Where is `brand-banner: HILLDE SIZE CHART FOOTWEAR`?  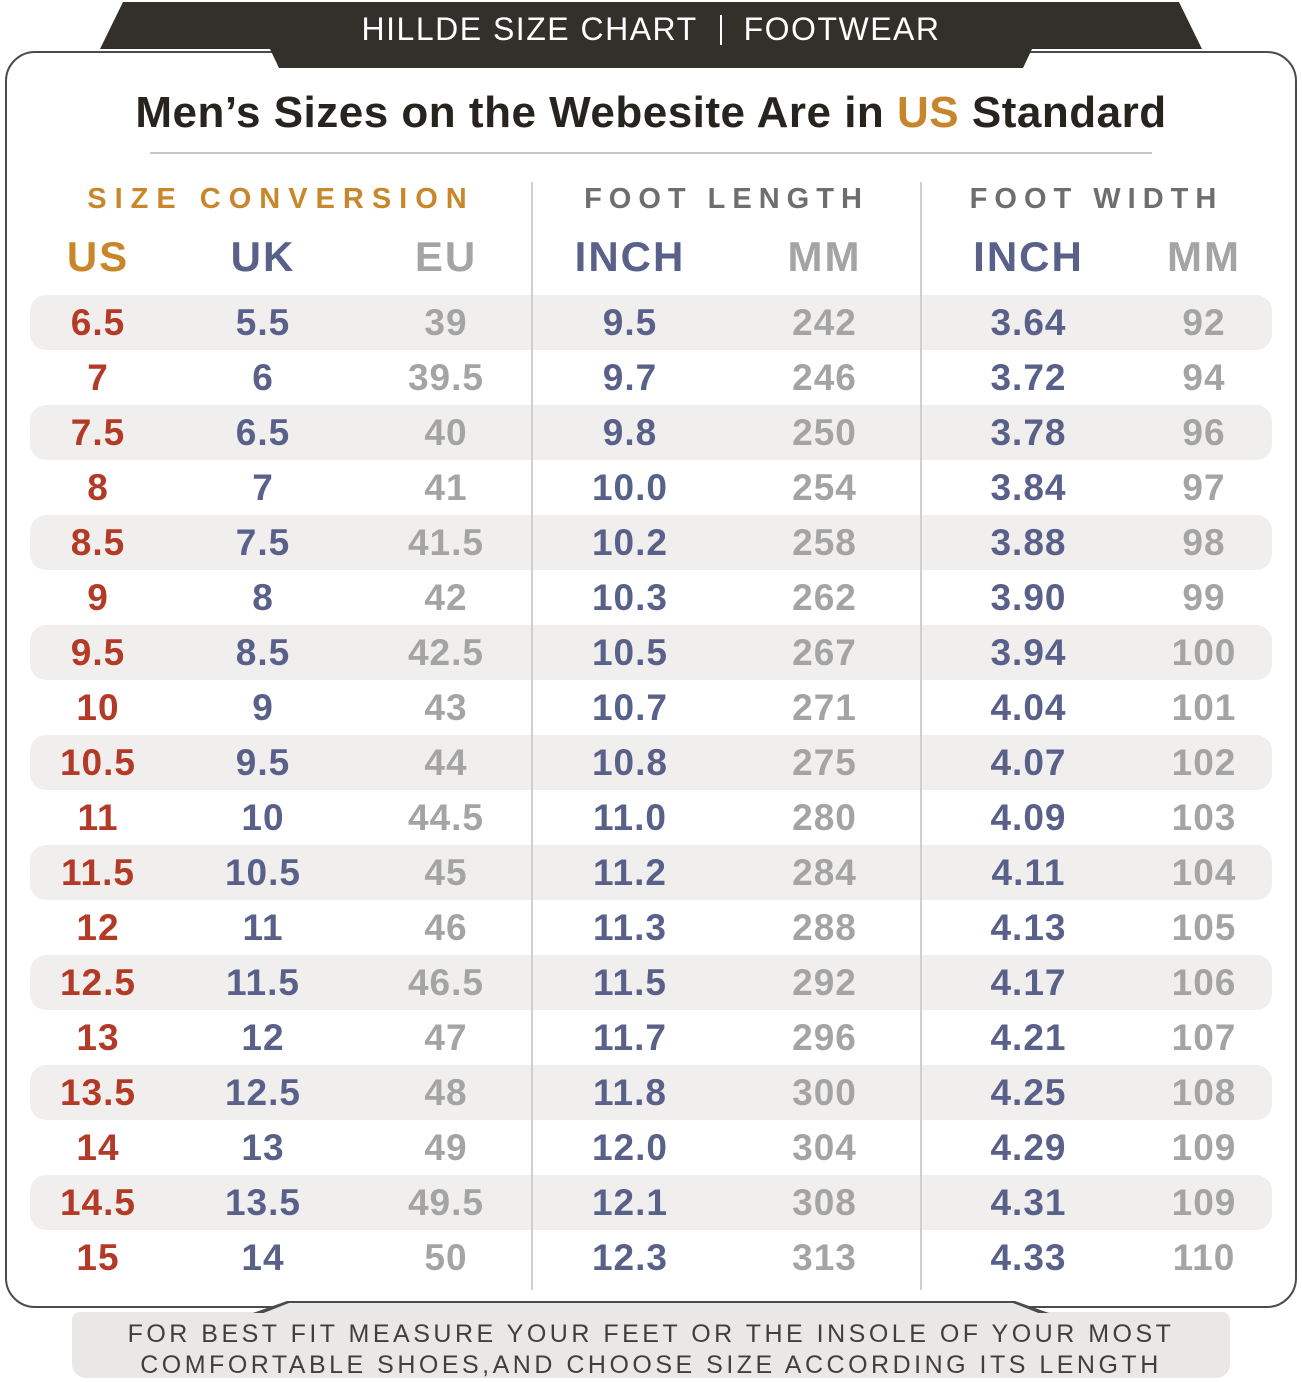 brand-banner: HILLDE SIZE CHART FOOTWEAR is located at coordinates (651, 35).